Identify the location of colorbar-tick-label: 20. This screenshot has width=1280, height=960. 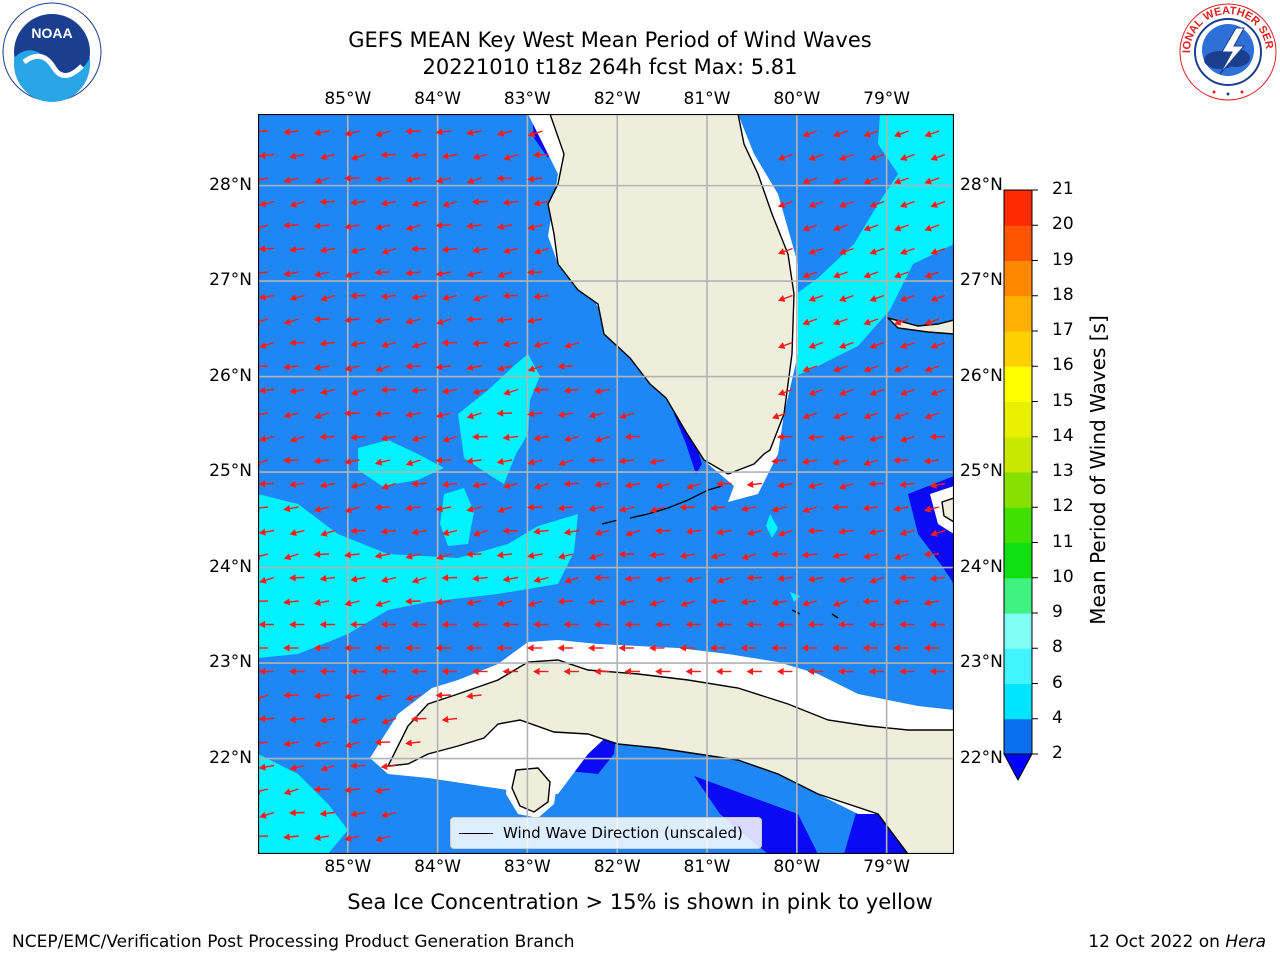
(1063, 224).